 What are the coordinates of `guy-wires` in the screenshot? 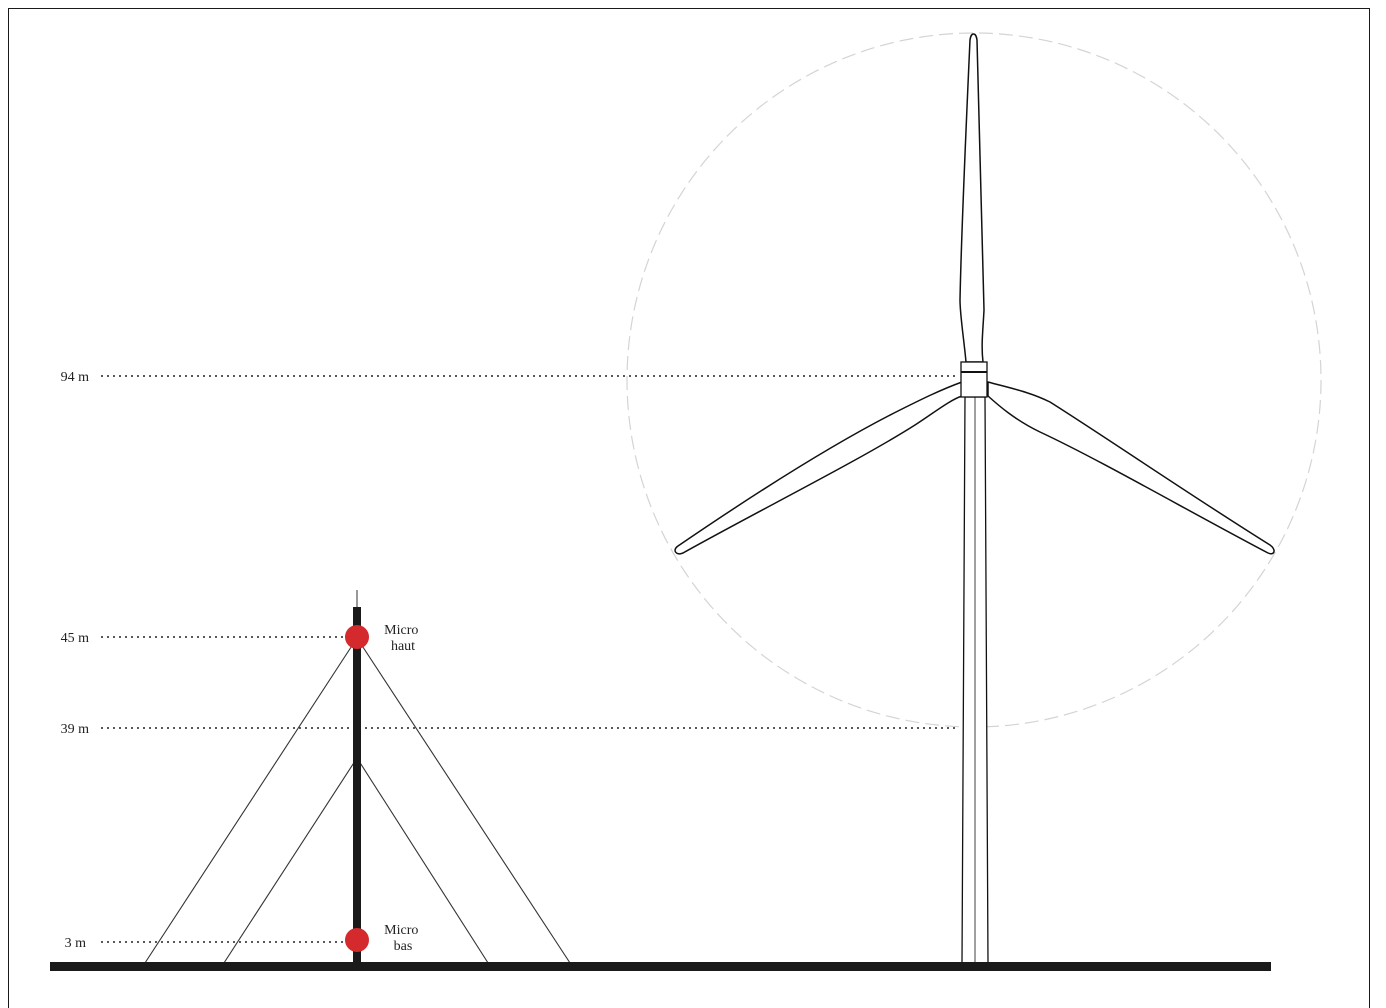 It's located at (357, 802).